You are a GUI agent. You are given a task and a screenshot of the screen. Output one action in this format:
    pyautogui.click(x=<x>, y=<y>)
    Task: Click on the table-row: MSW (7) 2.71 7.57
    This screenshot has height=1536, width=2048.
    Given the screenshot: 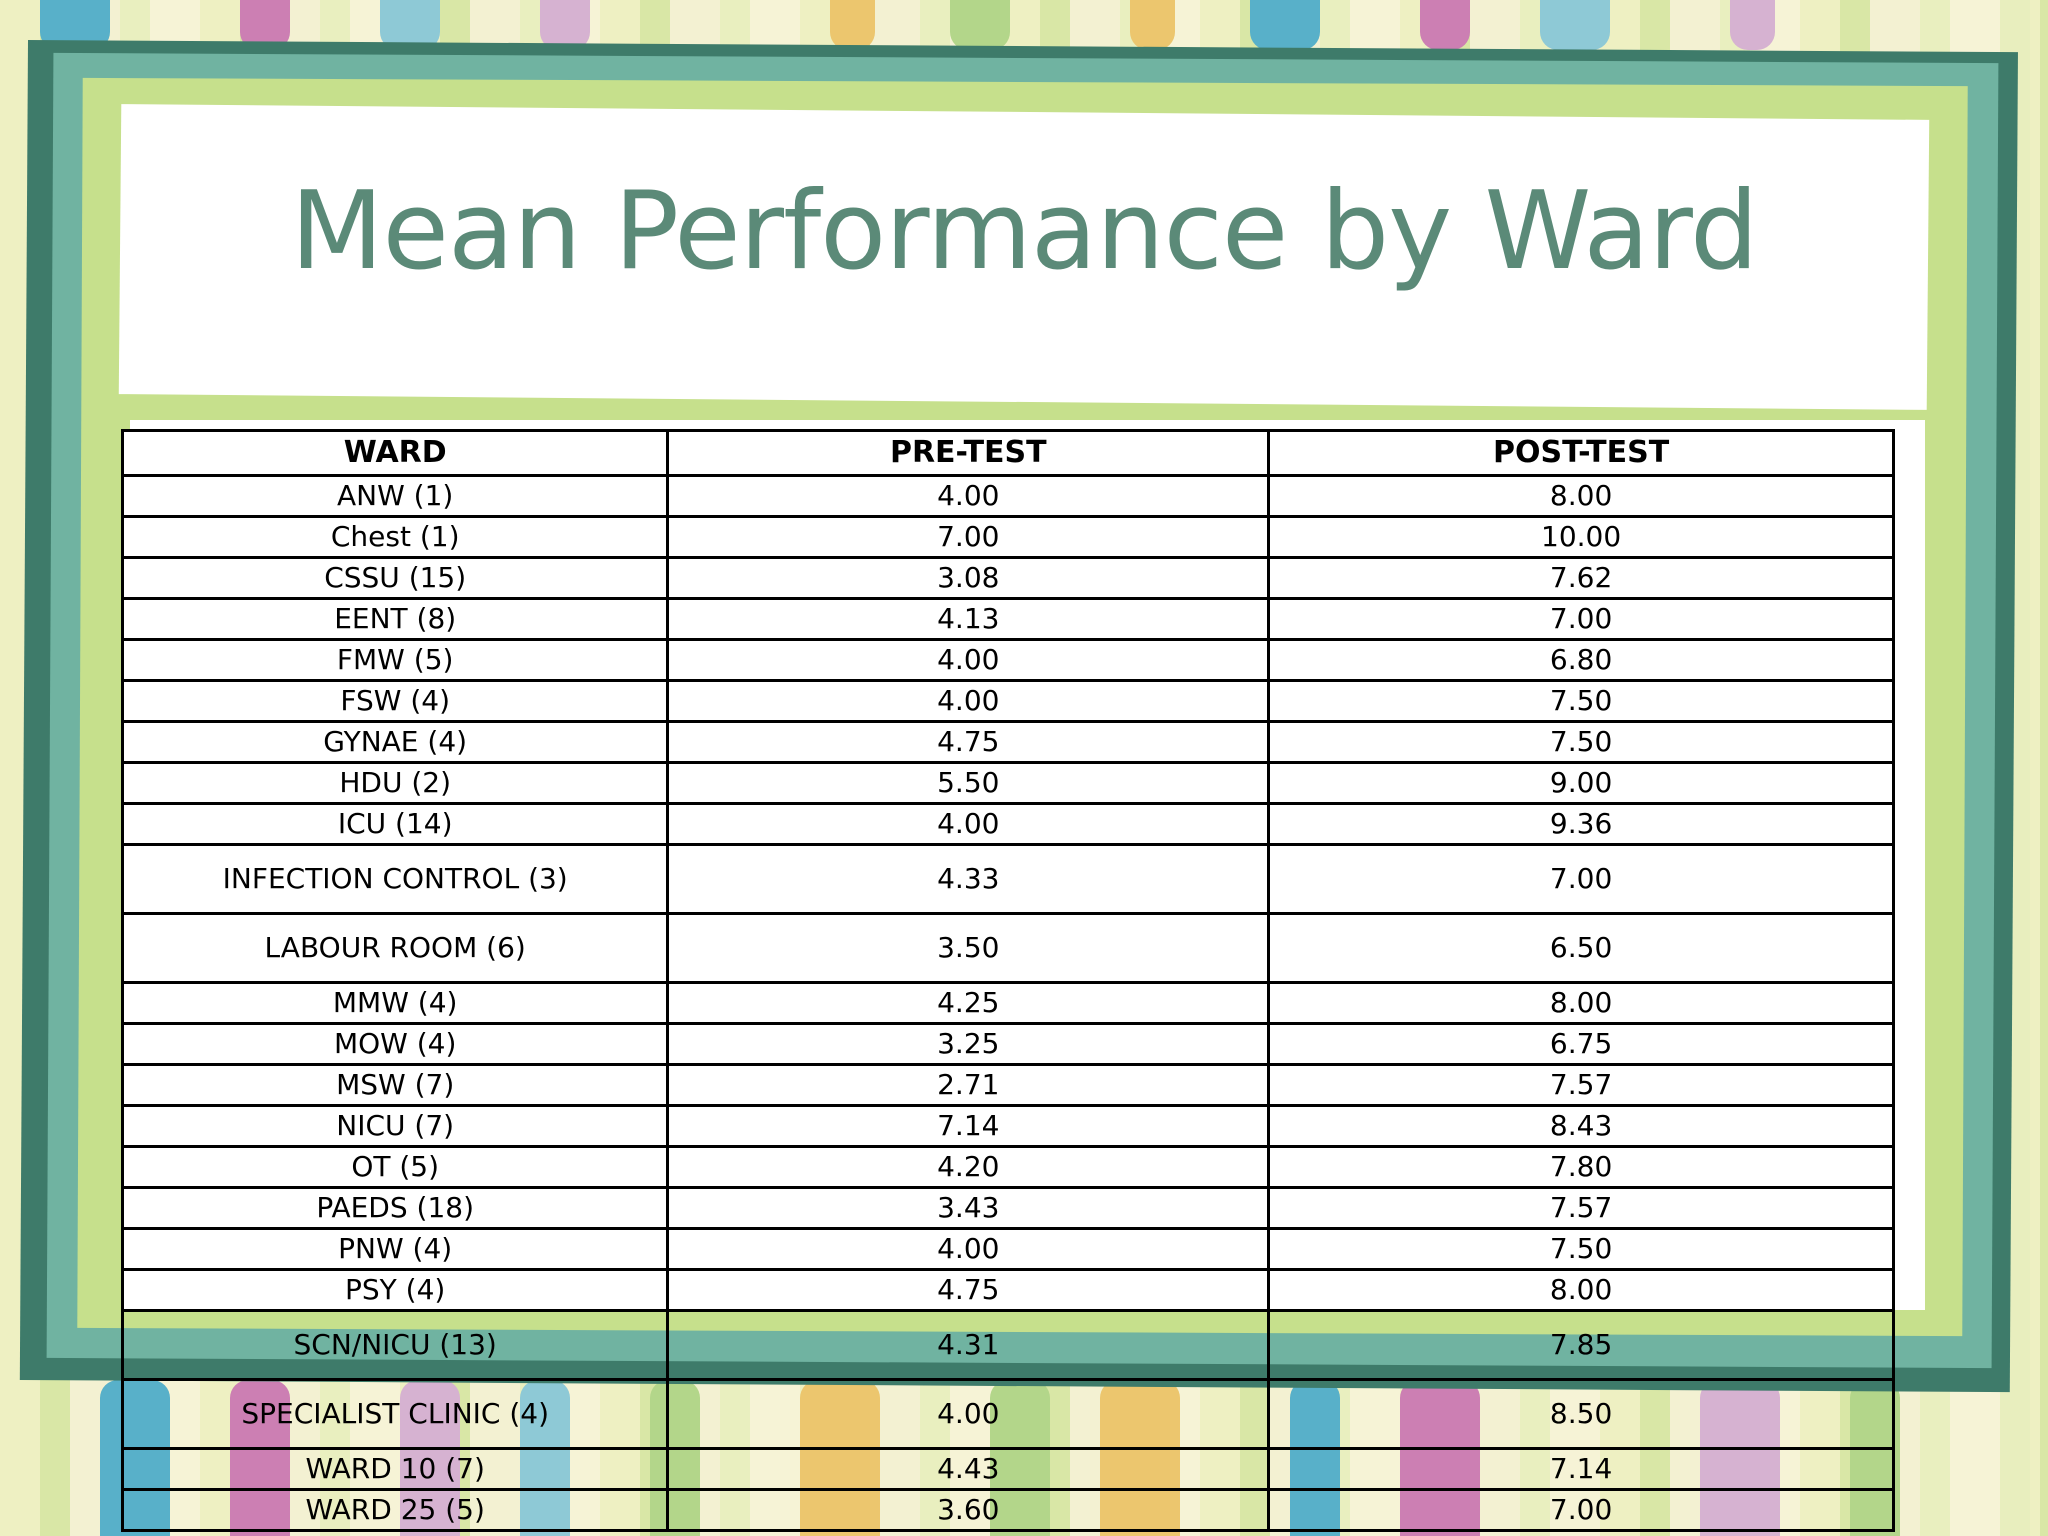 What is the action you would take?
    pyautogui.click(x=1007, y=1085)
    